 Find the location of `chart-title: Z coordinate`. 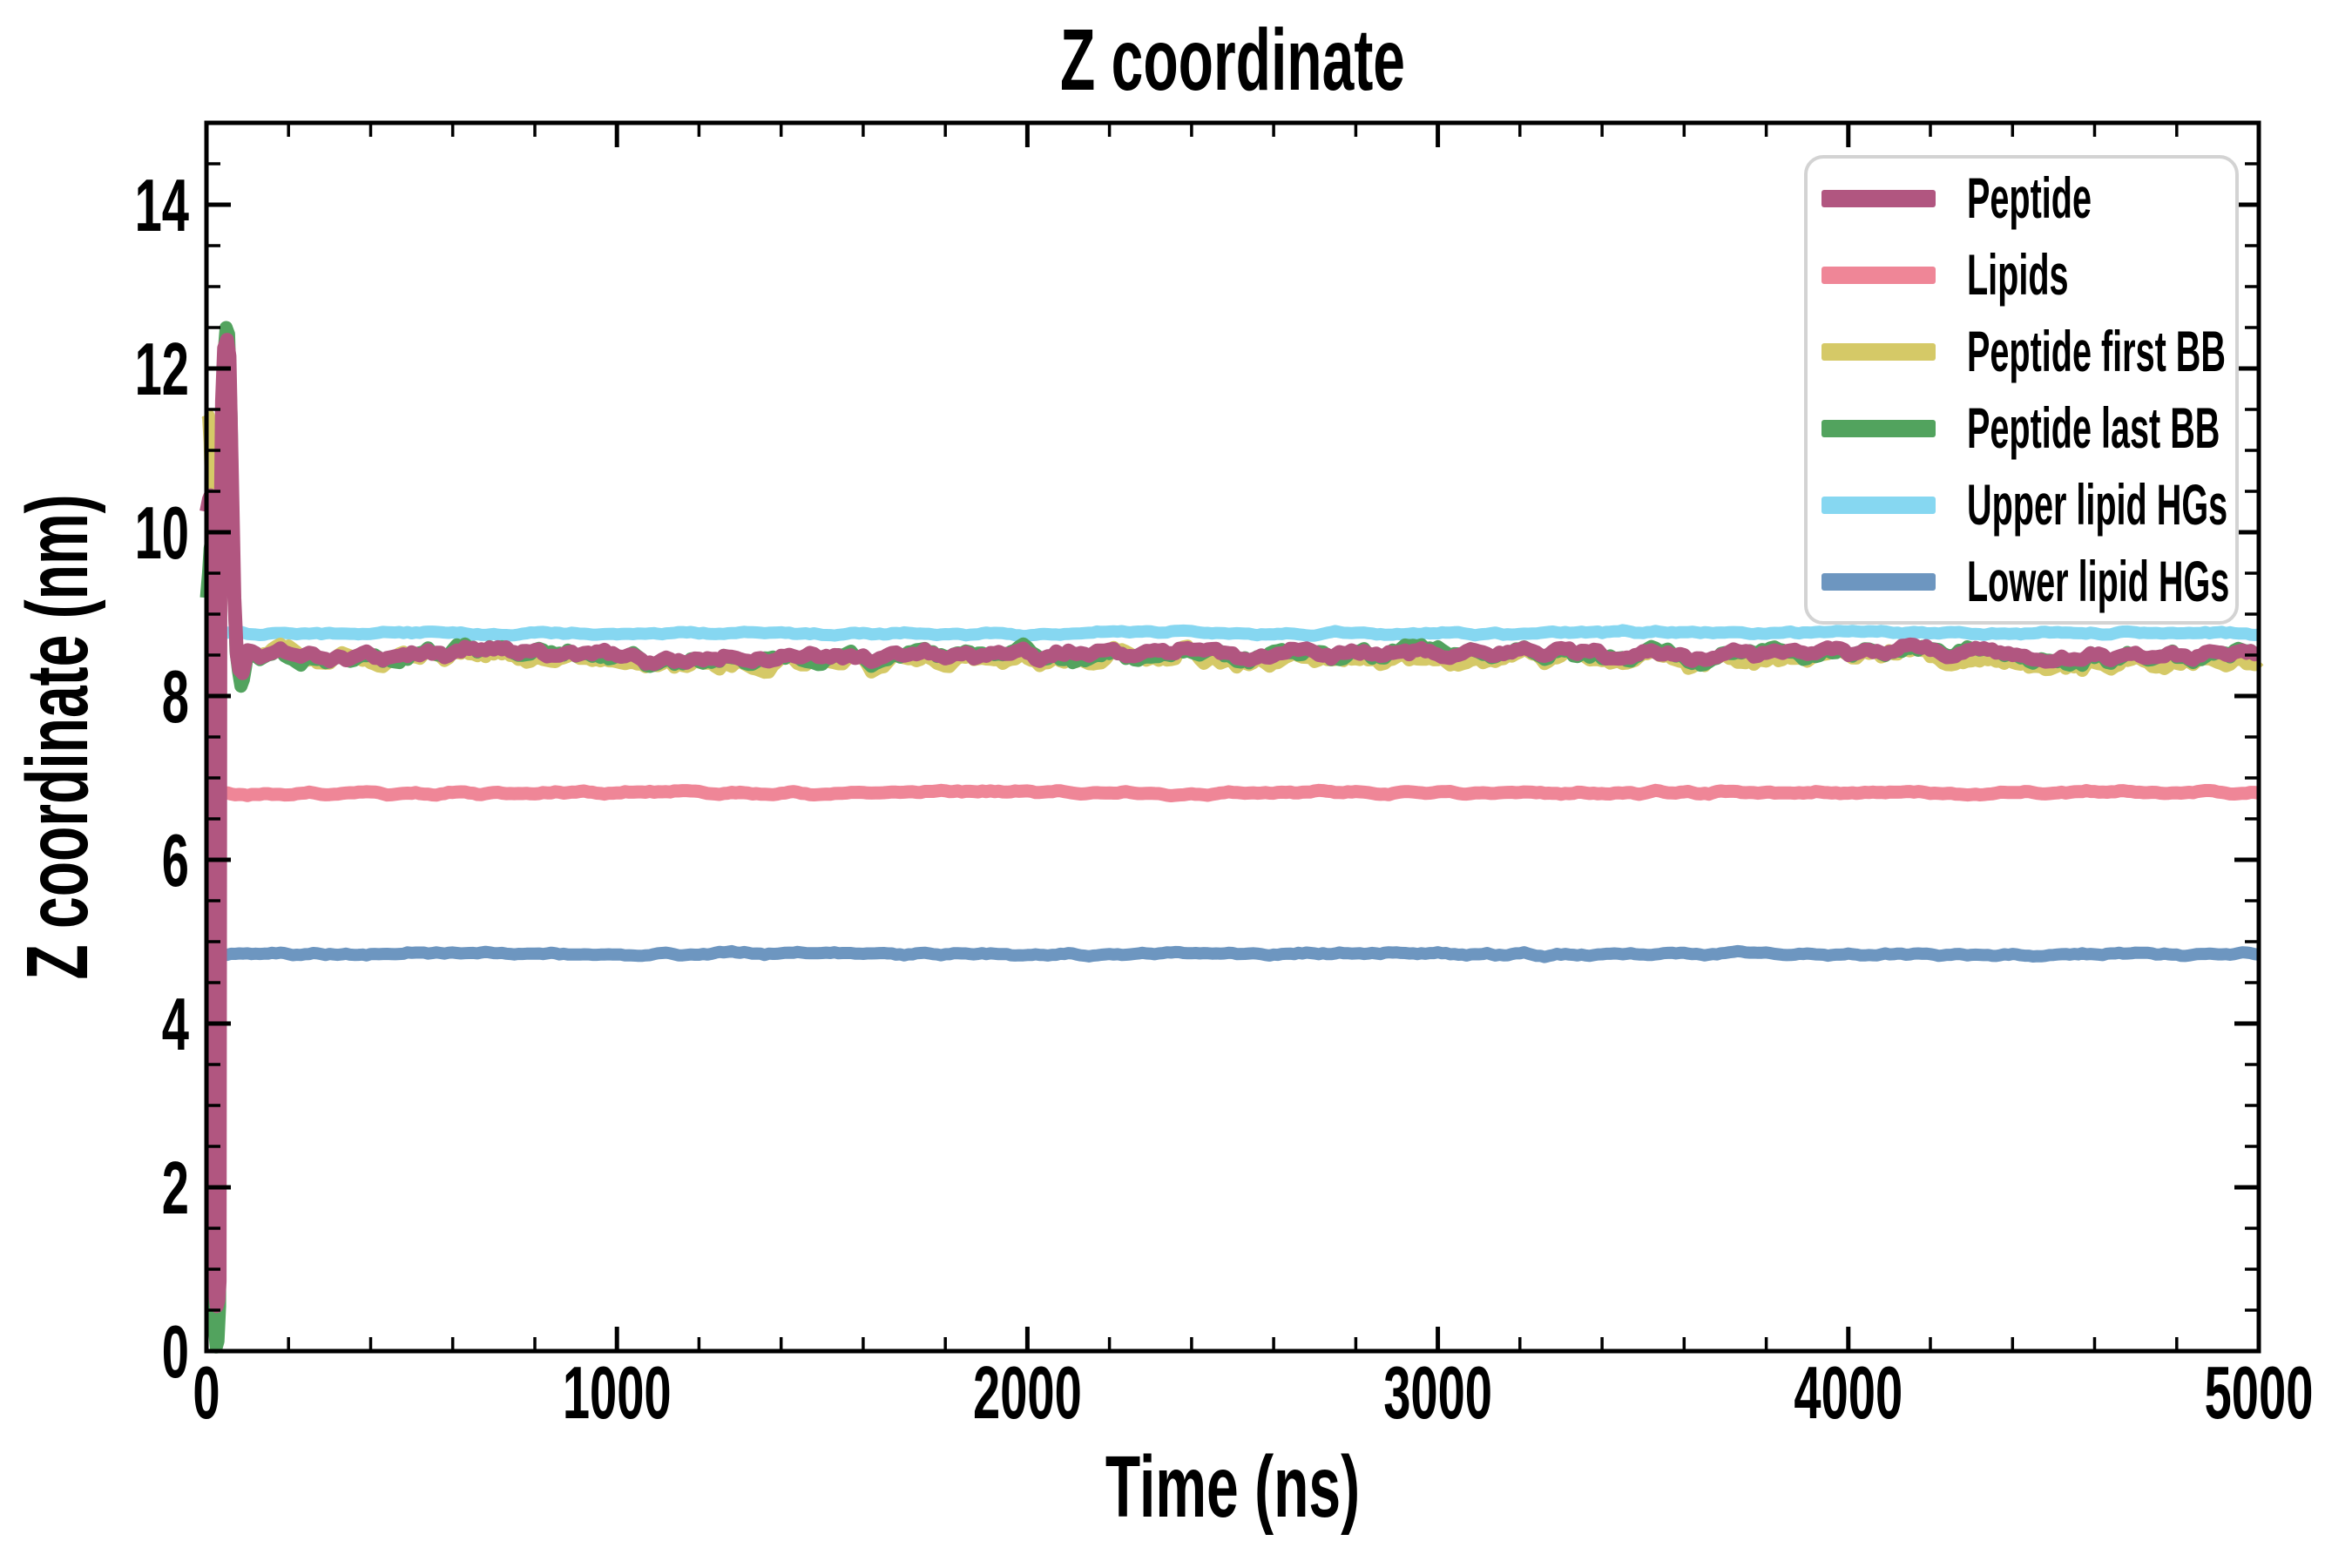

chart-title: Z coordinate is located at coordinates (1232, 59).